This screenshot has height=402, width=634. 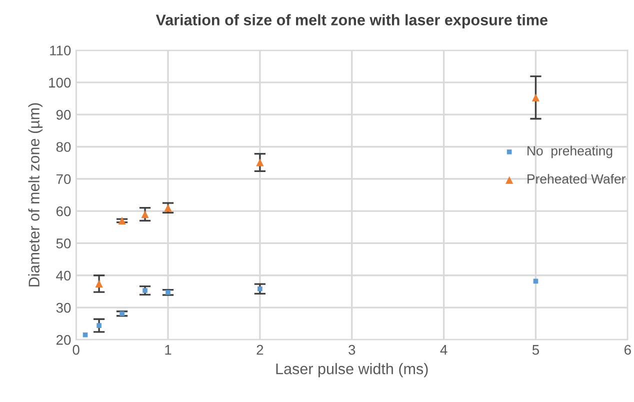 I want to click on y-tick-label: 110, so click(x=60, y=51).